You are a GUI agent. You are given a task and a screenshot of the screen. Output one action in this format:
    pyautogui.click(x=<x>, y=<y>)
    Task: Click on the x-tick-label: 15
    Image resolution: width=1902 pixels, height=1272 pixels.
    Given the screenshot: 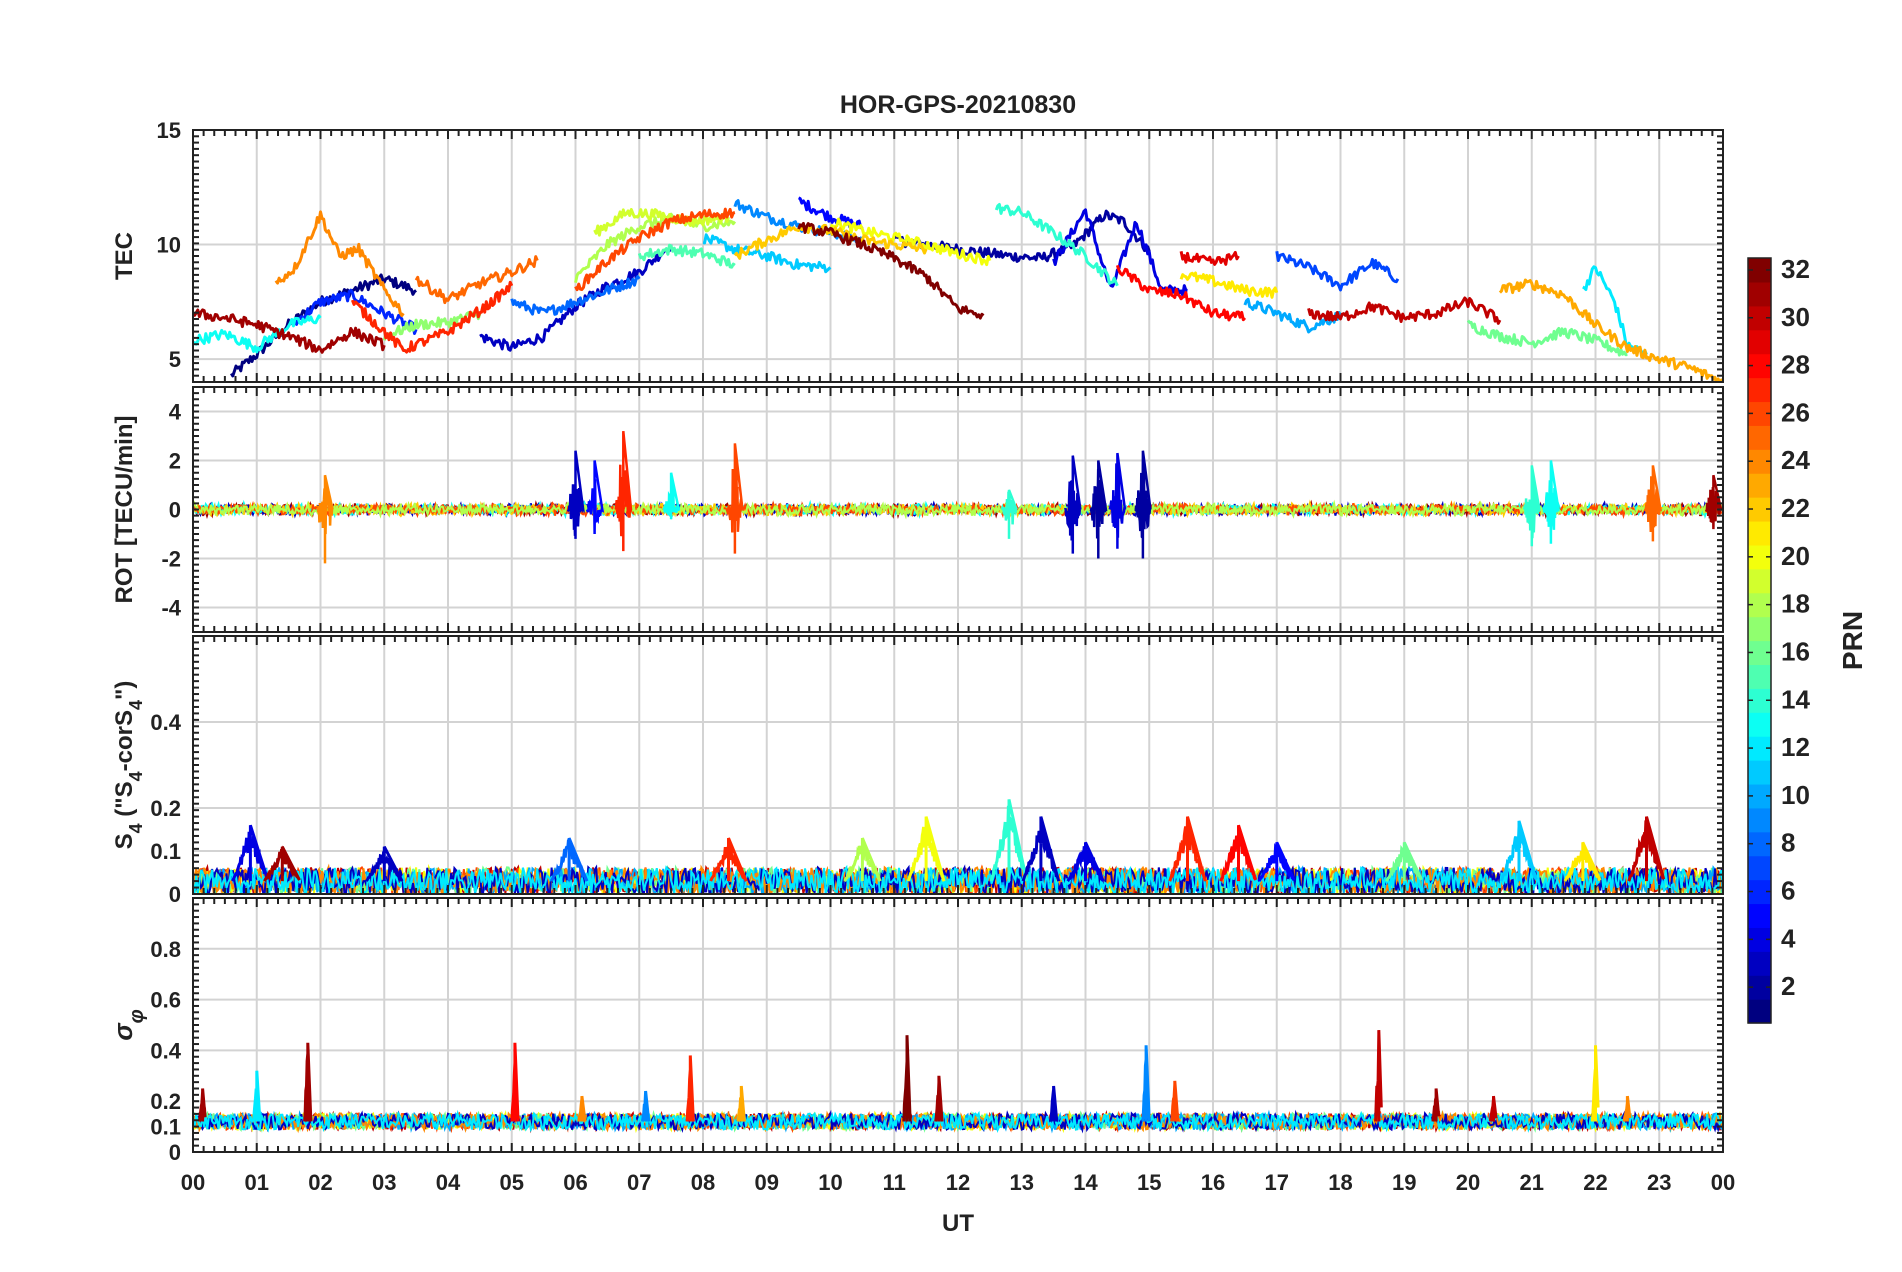 What is the action you would take?
    pyautogui.click(x=1149, y=1182)
    